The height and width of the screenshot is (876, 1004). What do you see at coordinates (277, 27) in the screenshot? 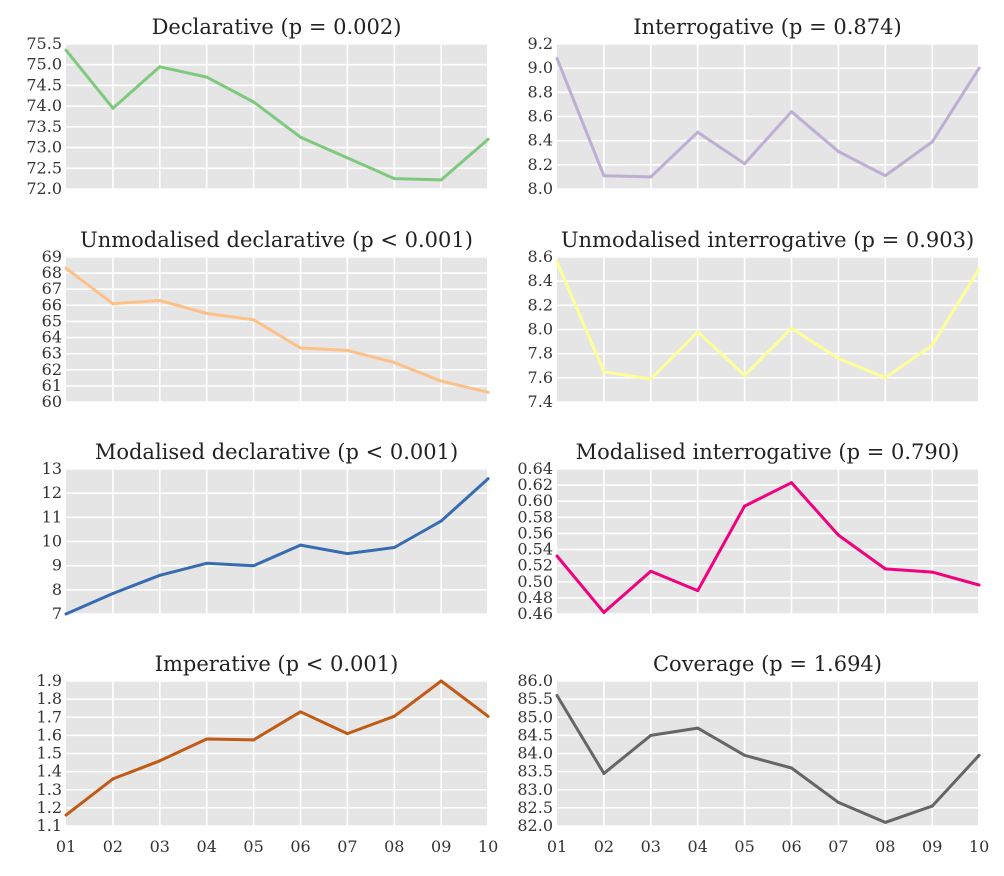
I see `subplot-title: Declarative (p = 0.002)` at bounding box center [277, 27].